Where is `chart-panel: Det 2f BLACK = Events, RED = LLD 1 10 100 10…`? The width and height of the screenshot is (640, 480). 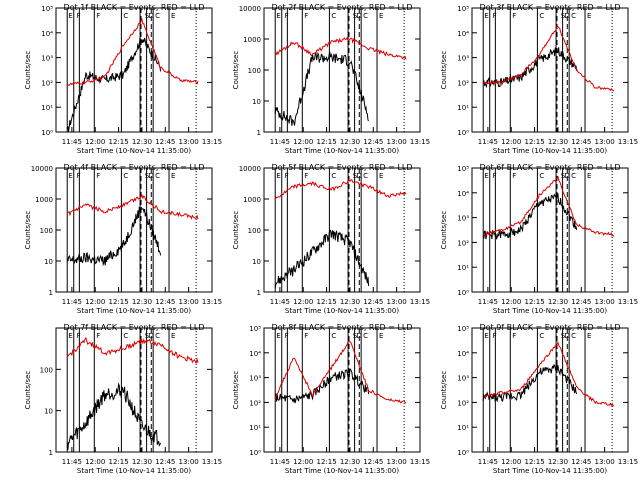 chart-panel: Det 2f BLACK = Events, RED = LLD 1 10 100 10… is located at coordinates (331, 79).